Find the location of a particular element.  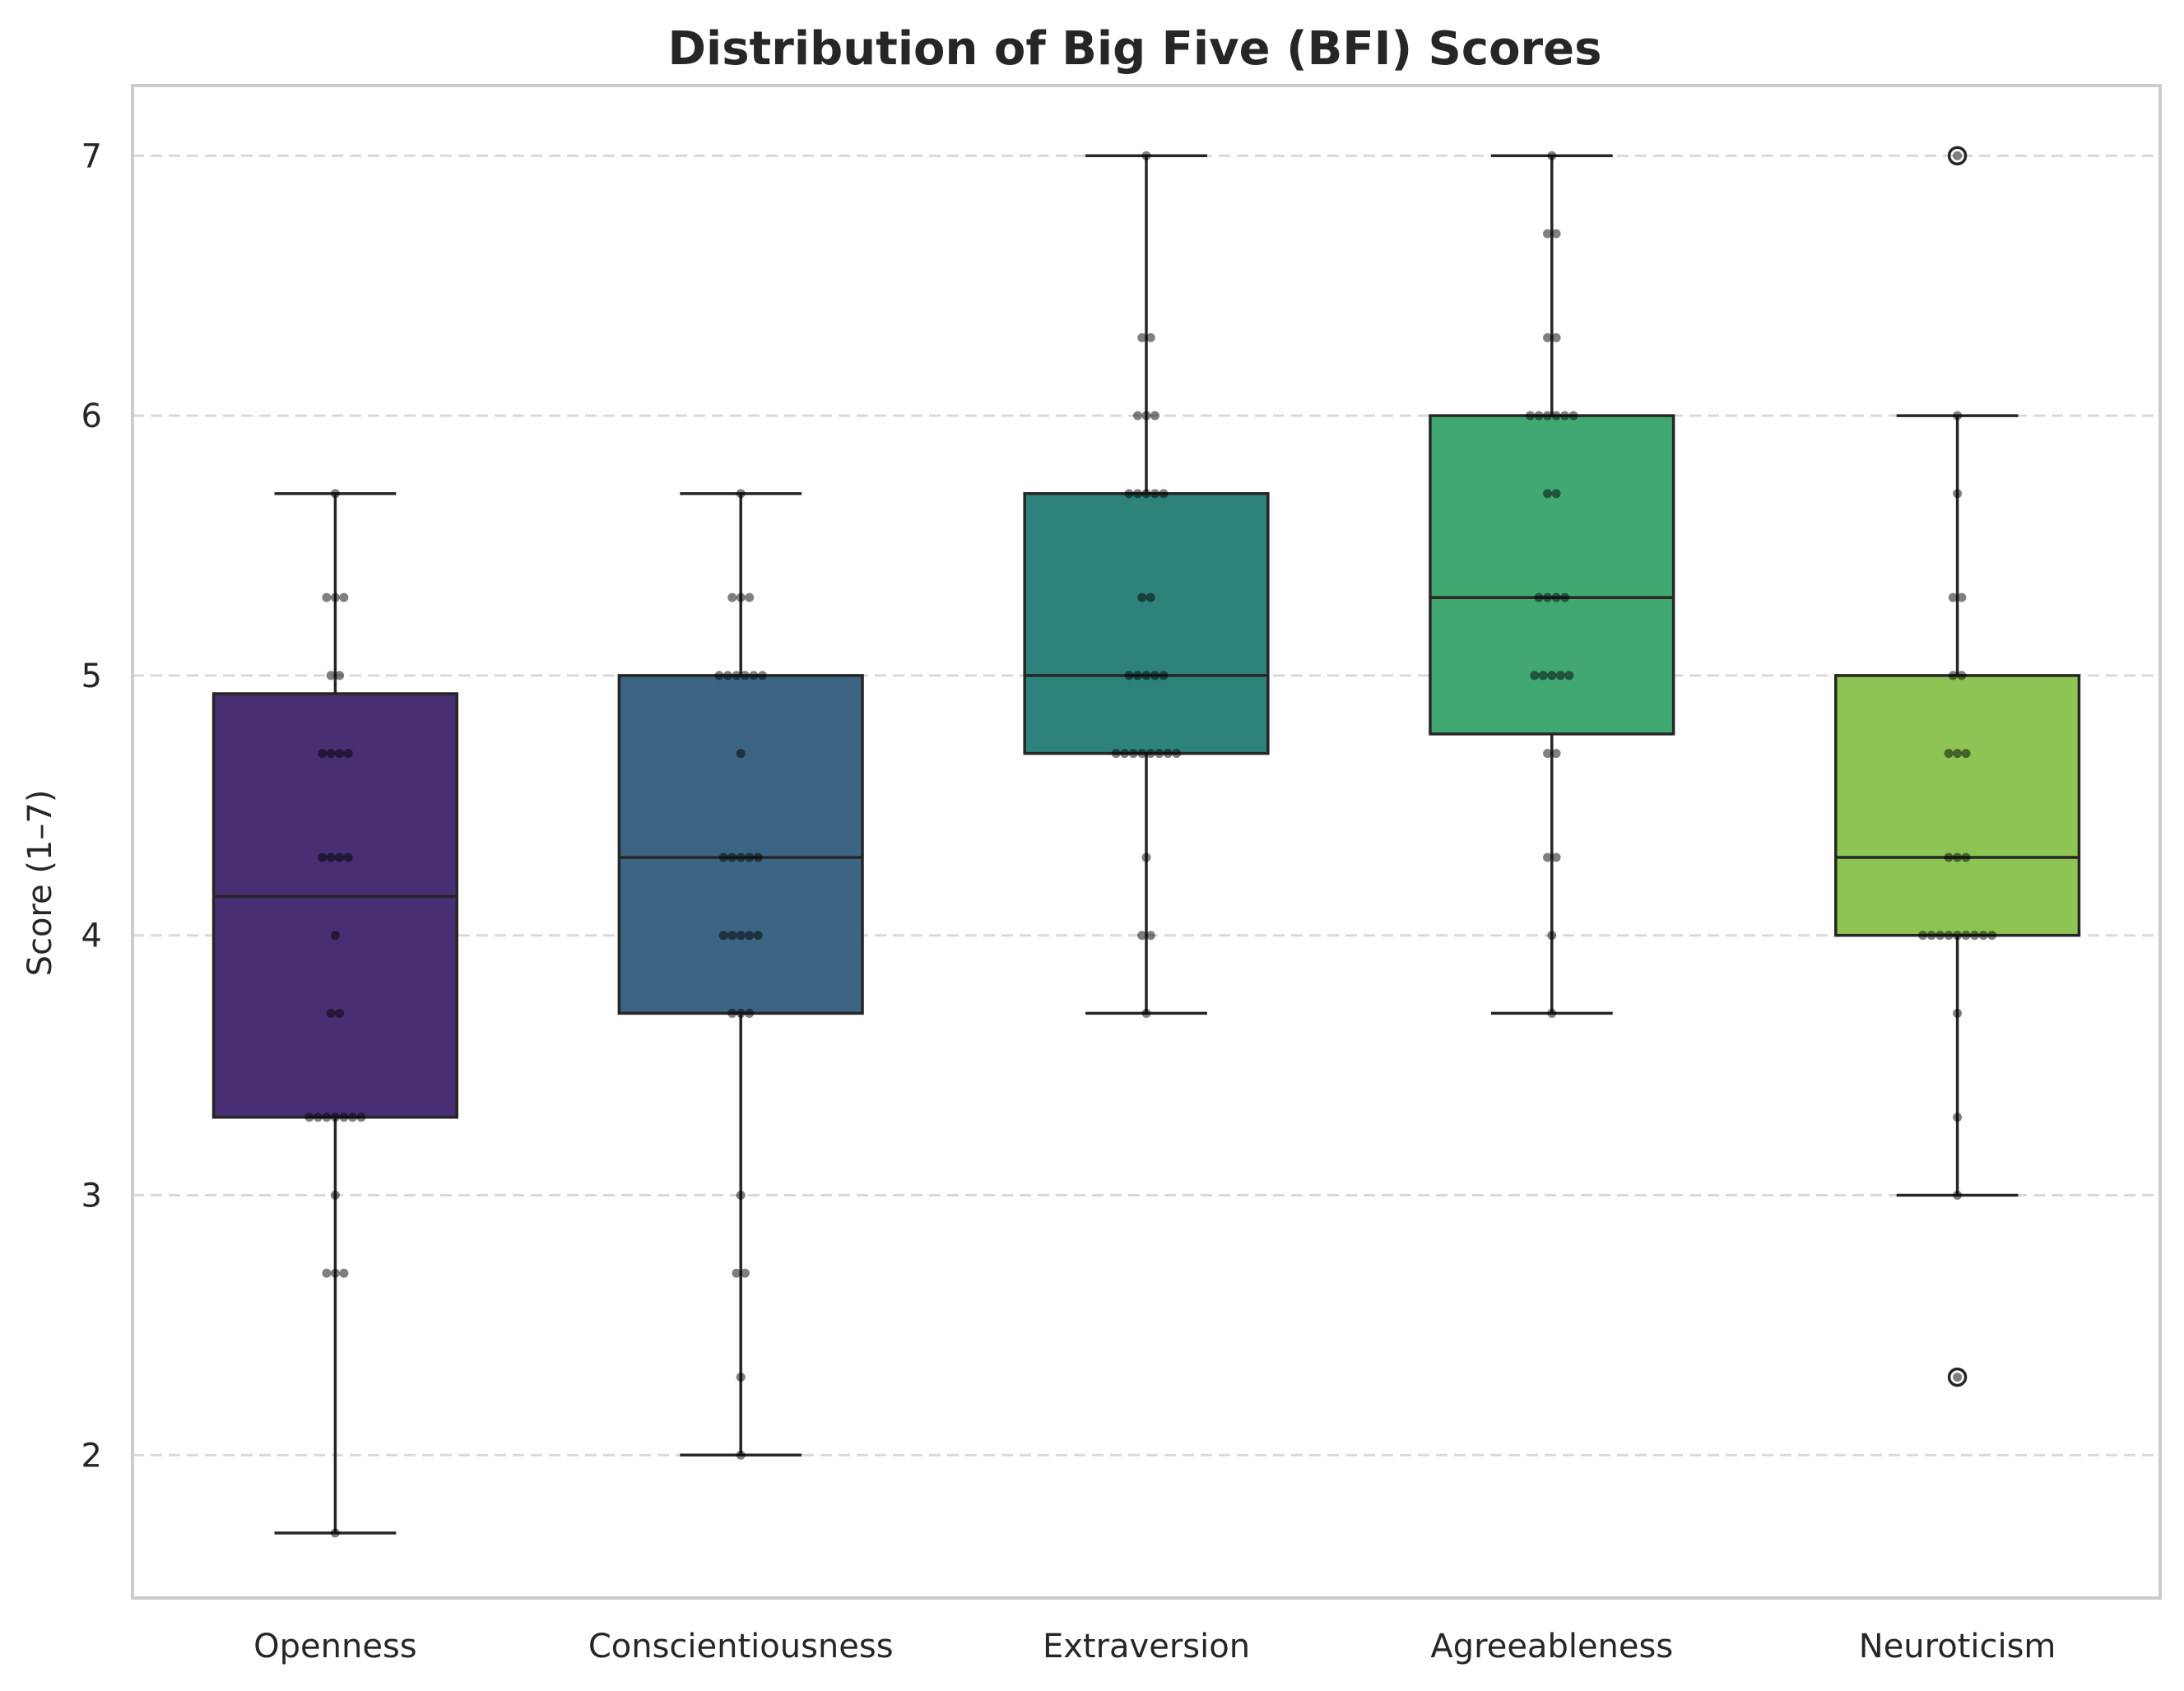

box-neuroticism is located at coordinates (1957, 766).